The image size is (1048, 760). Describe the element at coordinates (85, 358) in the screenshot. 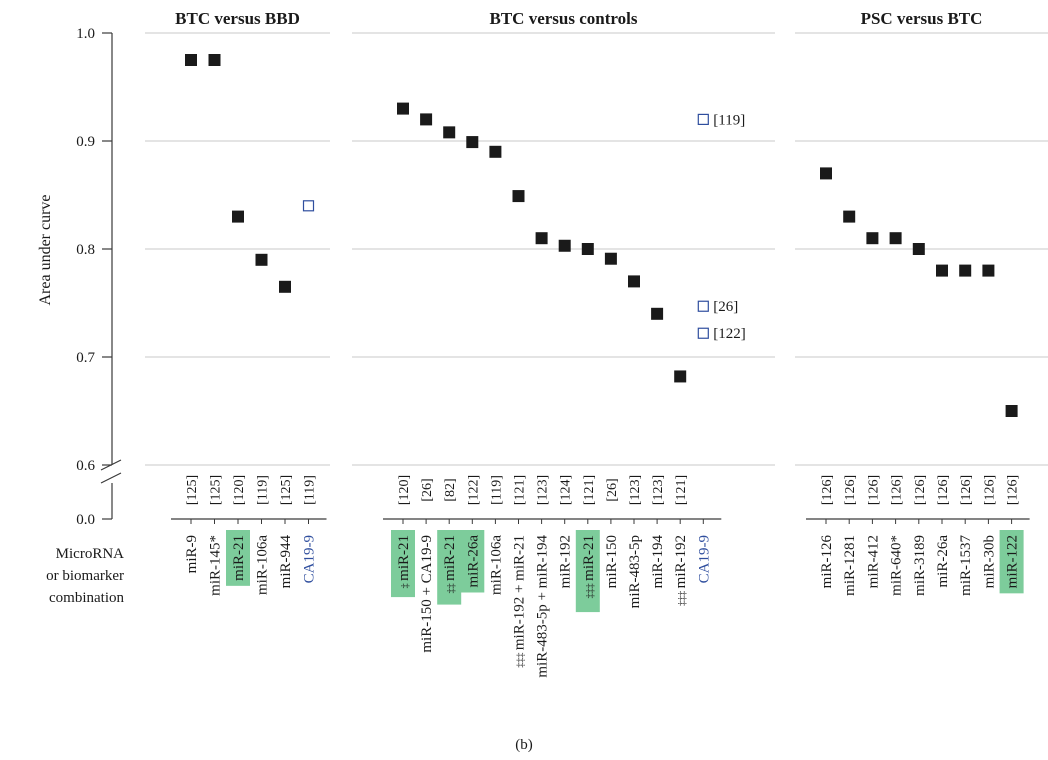

I see `y-tick-label: 0.7` at that location.